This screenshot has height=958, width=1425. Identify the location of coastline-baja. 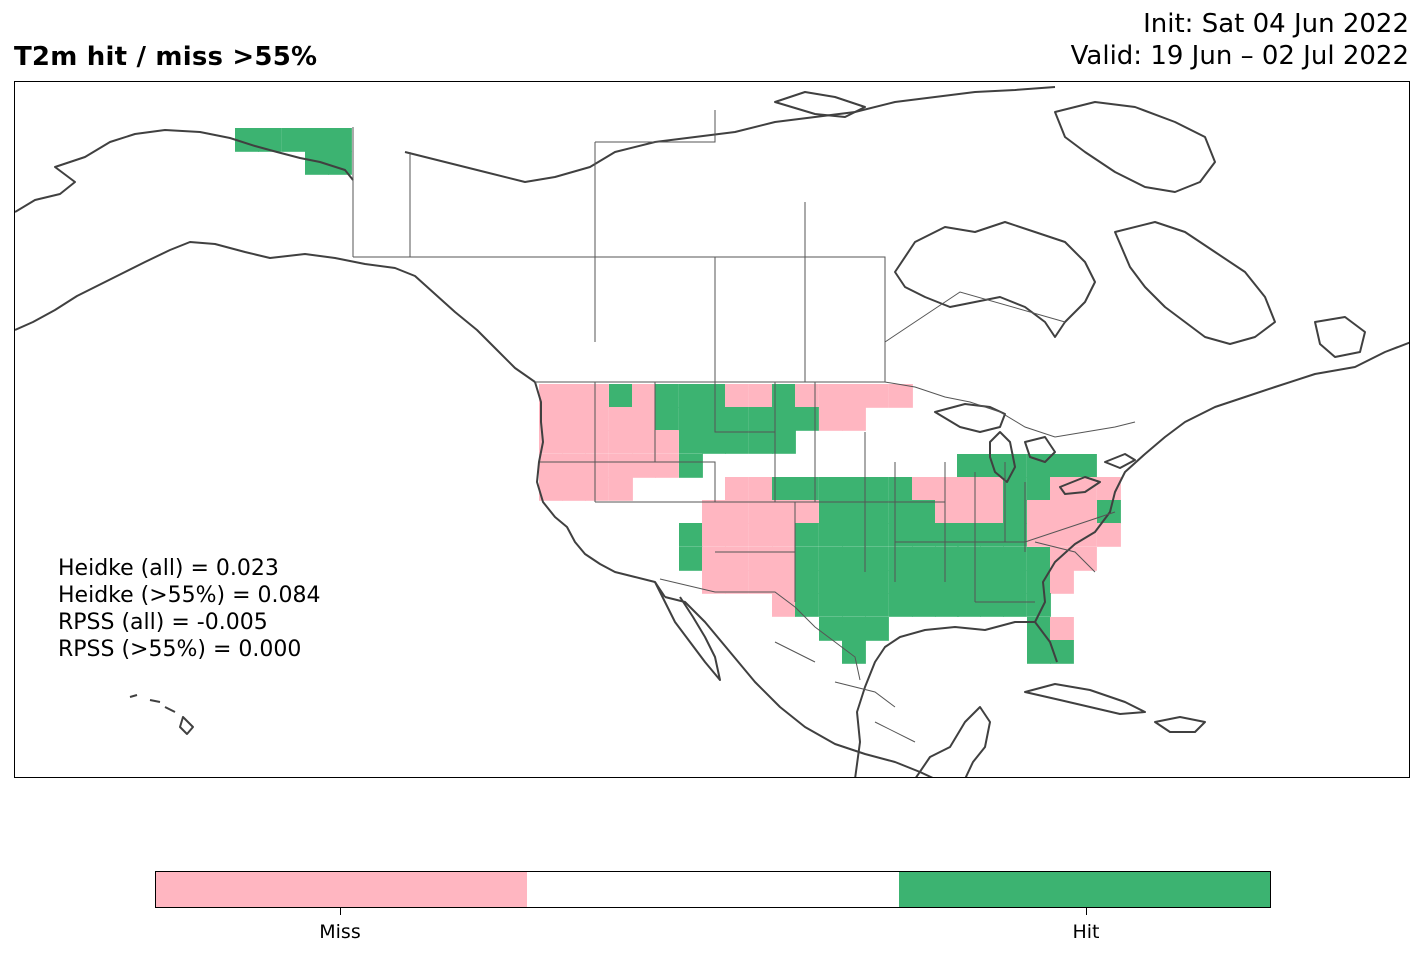
(687, 631).